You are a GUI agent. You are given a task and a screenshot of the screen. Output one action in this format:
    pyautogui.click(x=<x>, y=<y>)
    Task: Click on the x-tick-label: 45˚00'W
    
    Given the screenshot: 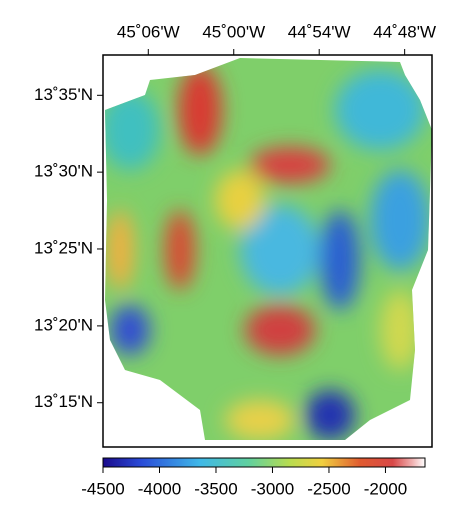 What is the action you would take?
    pyautogui.click(x=233, y=31)
    